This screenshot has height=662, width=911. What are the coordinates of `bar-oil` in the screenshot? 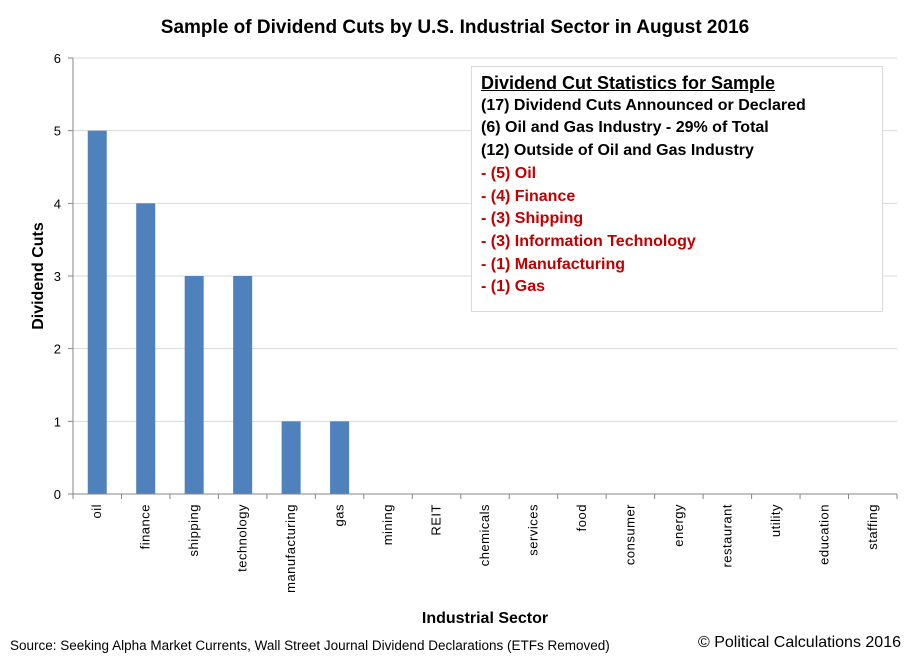 It's located at (97, 312).